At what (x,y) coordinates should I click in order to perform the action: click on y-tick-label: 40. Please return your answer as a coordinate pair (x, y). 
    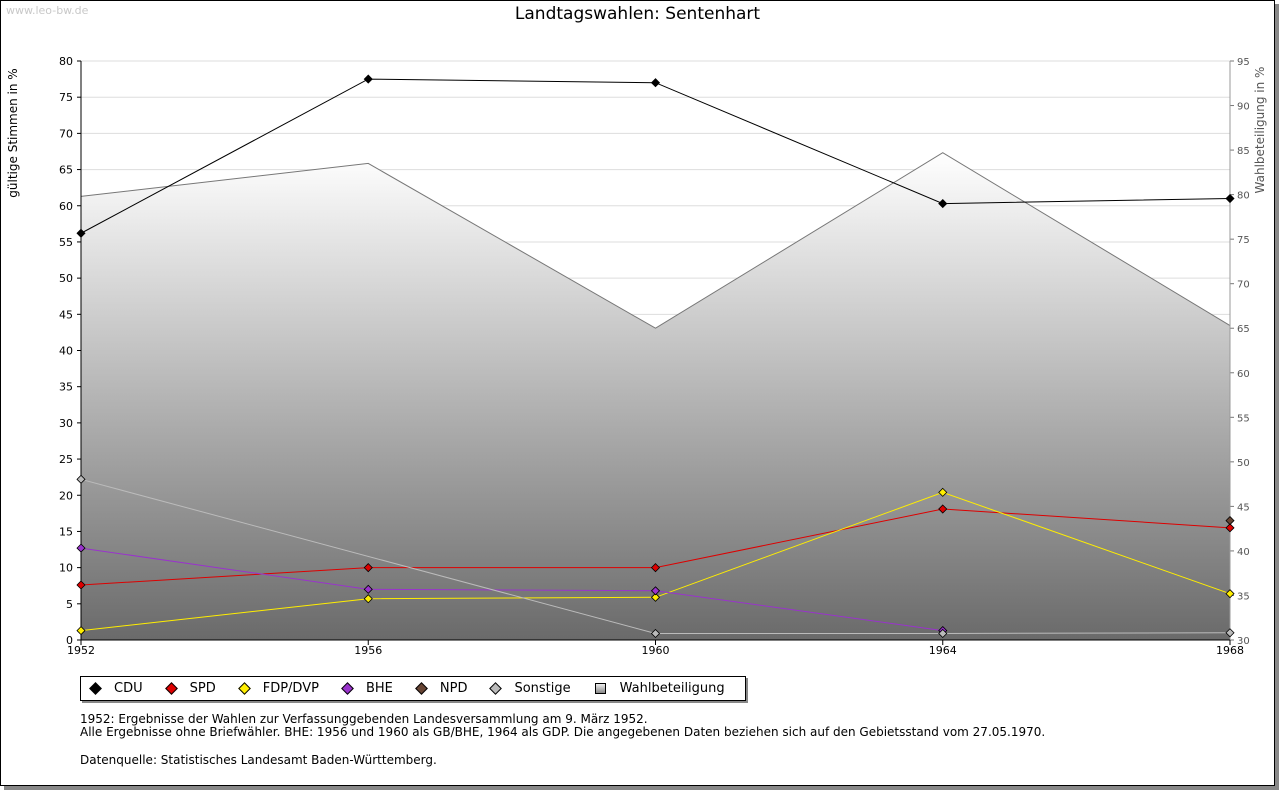
    Looking at the image, I should click on (66, 351).